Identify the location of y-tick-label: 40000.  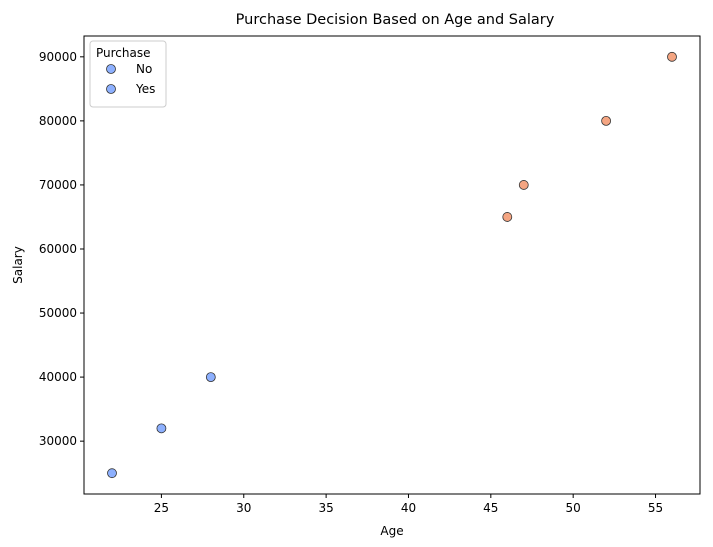
(58, 377).